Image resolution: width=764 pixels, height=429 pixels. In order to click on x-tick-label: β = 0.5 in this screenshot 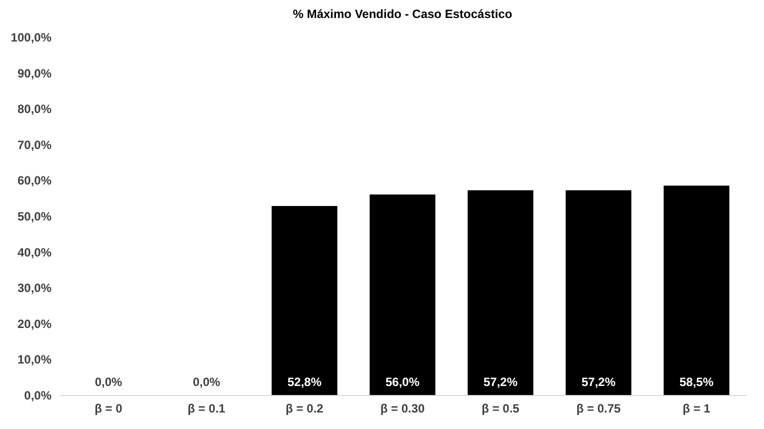, I will do `click(501, 409)`.